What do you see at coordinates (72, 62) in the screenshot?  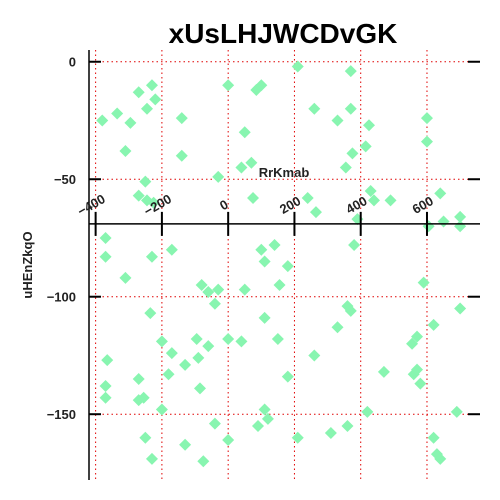 I see `y-tick-label: 0` at bounding box center [72, 62].